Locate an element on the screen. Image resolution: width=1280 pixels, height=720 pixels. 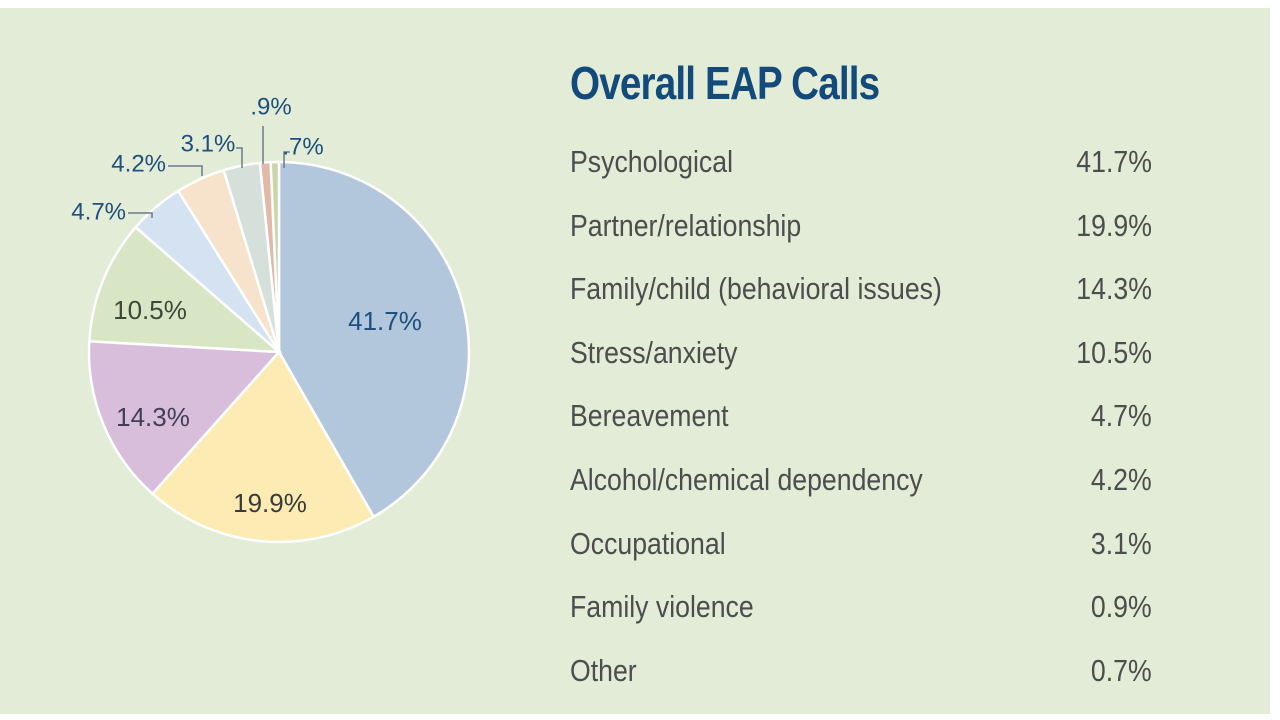
pie-slice-partner-relationship is located at coordinates (263, 446).